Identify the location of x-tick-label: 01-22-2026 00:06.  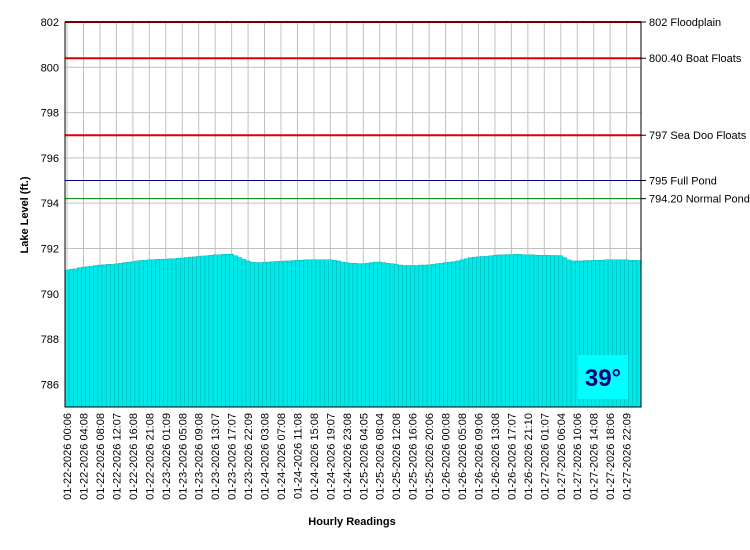
(68, 456).